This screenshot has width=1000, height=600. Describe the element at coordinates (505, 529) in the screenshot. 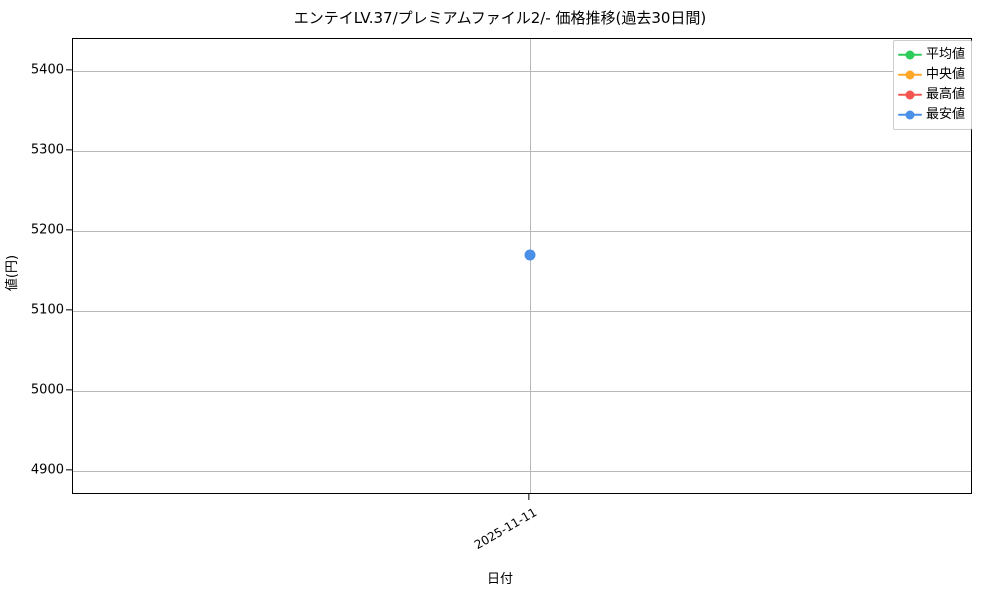

I see `x-tick-label: 2025-11-11` at that location.